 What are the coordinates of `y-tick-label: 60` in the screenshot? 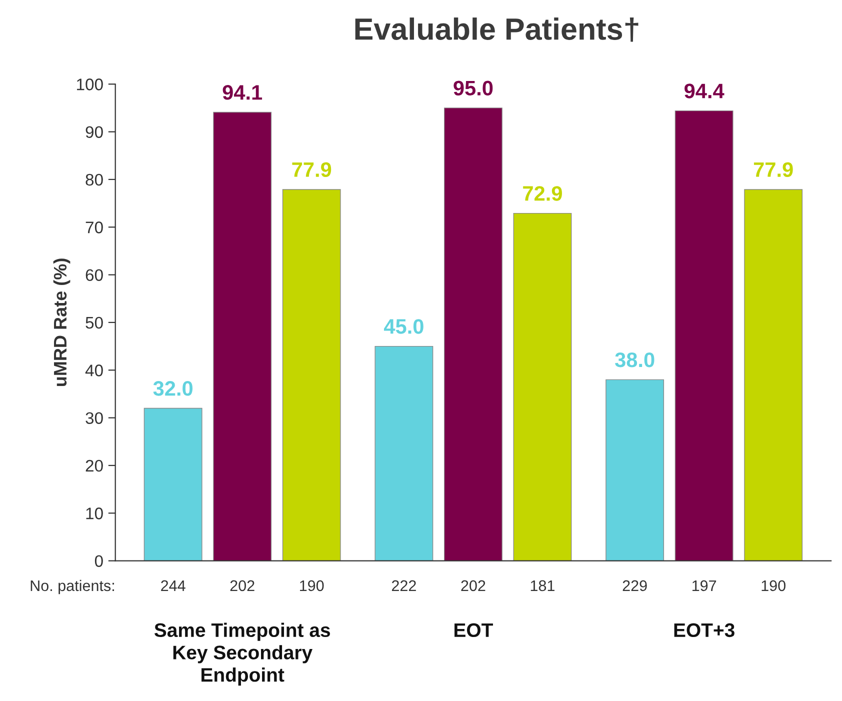 It's located at (94, 275).